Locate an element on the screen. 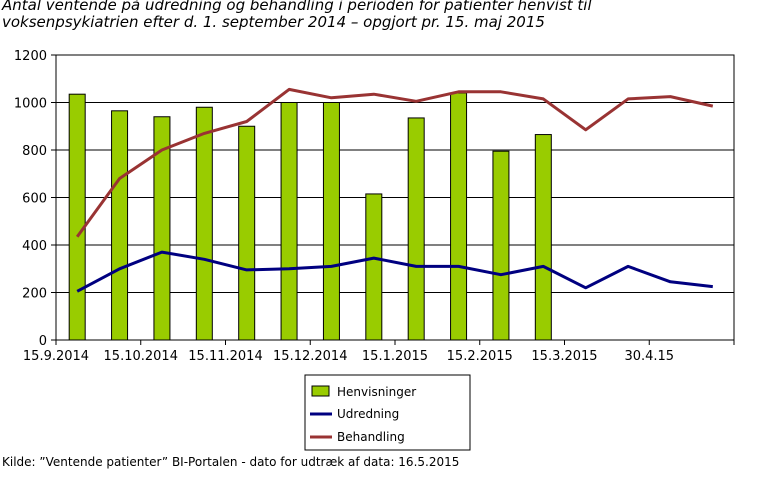 The width and height of the screenshot is (769, 480). x-tick-label: 15.12.2014 is located at coordinates (310, 356).